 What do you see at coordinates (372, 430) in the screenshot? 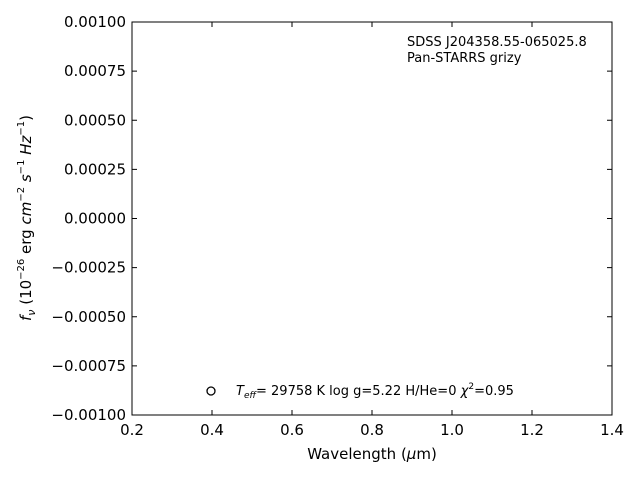
I see `x-tick-label: 0.8` at bounding box center [372, 430].